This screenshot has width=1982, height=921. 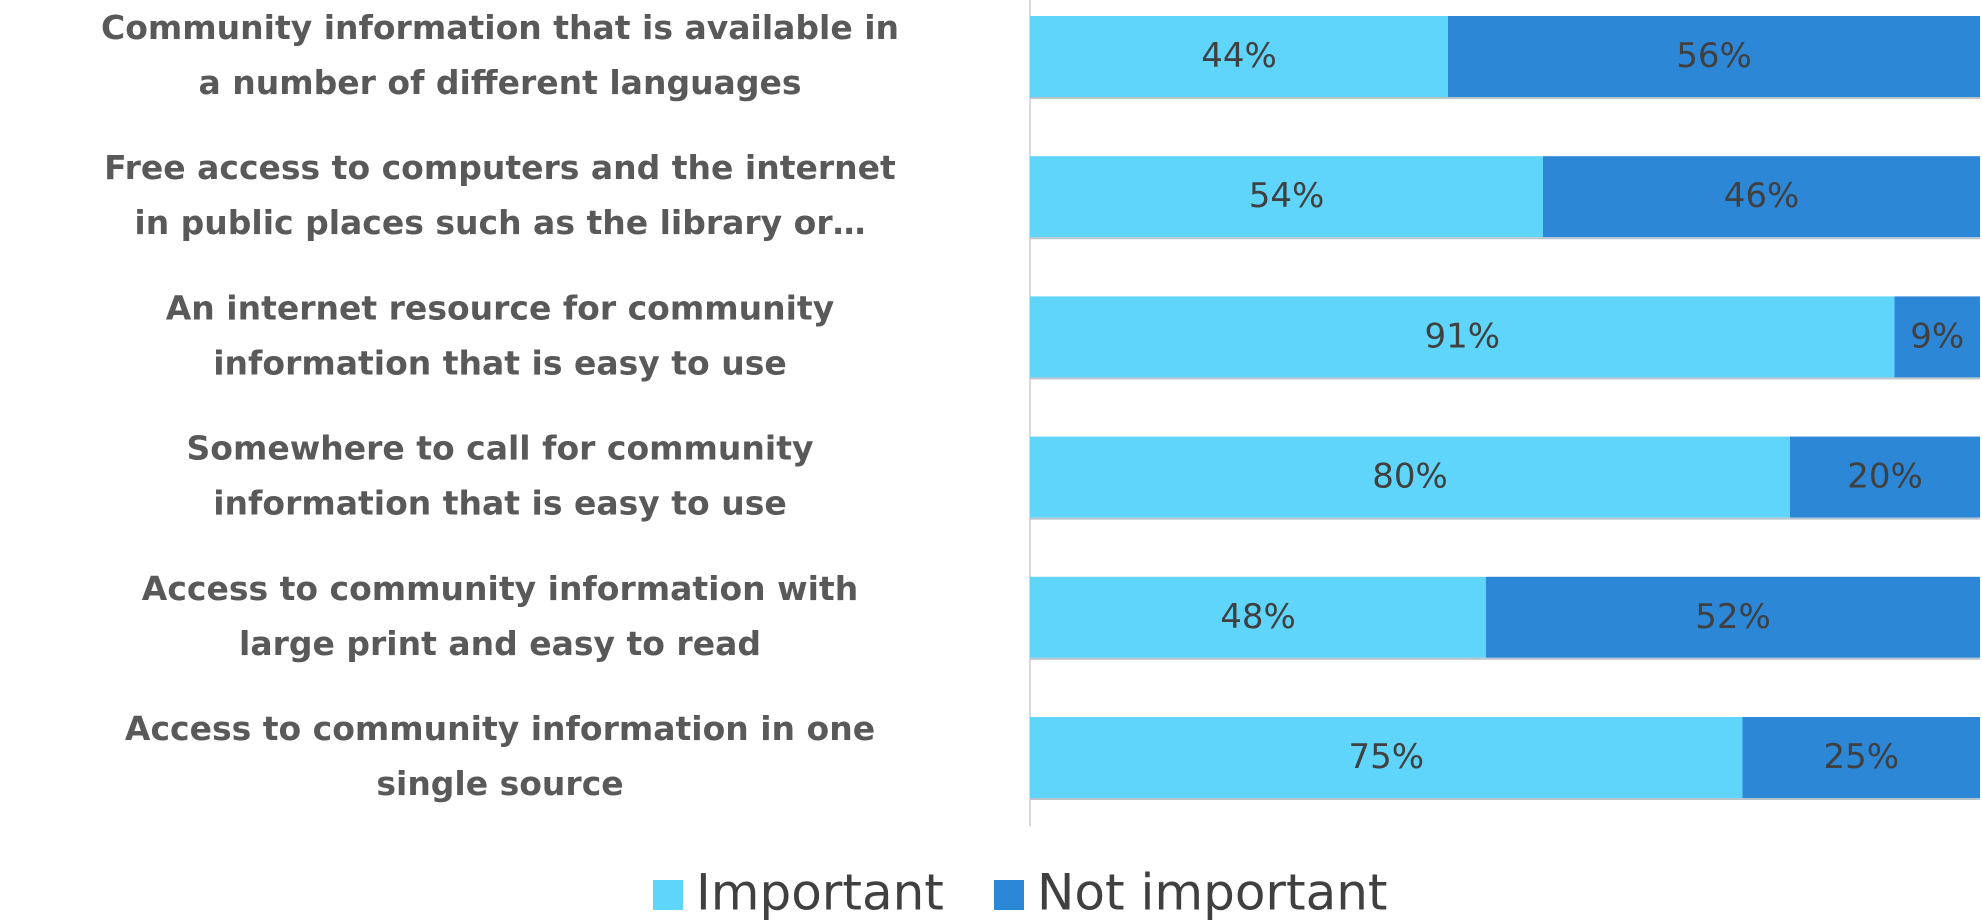 I want to click on value-label: 56%, so click(x=1714, y=56).